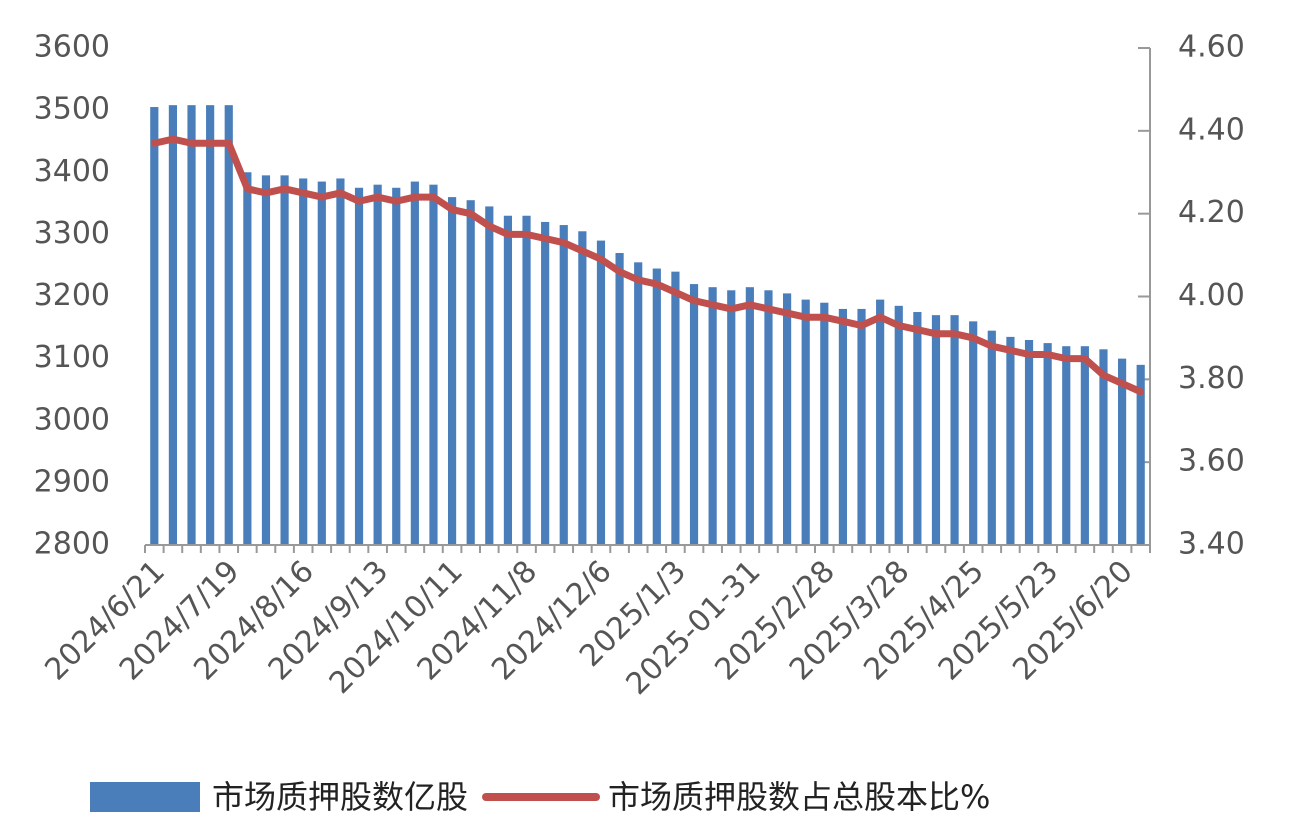 The image size is (1308, 834). What do you see at coordinates (540, 797) in the screenshot?
I see `legend: 市场质押股数亿股 市场质押股数占总股本比%` at bounding box center [540, 797].